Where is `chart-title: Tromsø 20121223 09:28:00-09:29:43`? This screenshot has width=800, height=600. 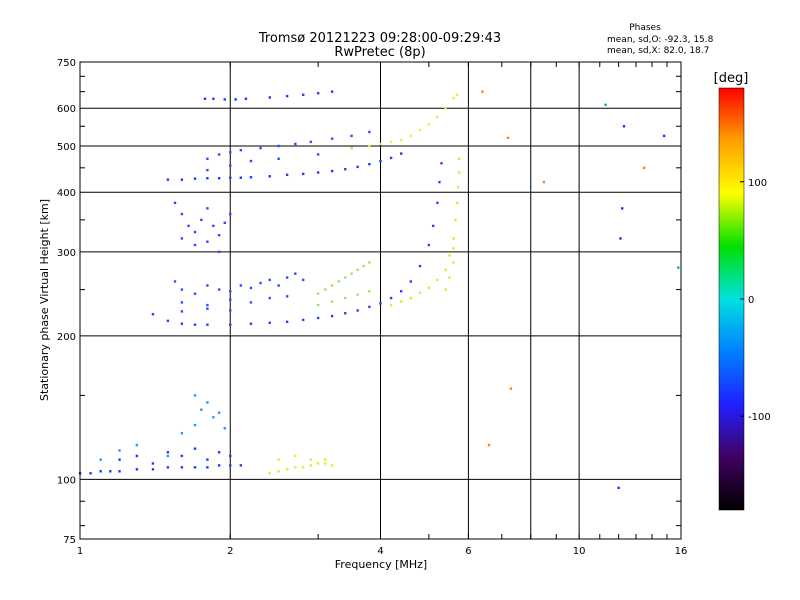 chart-title: Tromsø 20121223 09:28:00-09:29:43 is located at coordinates (379, 38).